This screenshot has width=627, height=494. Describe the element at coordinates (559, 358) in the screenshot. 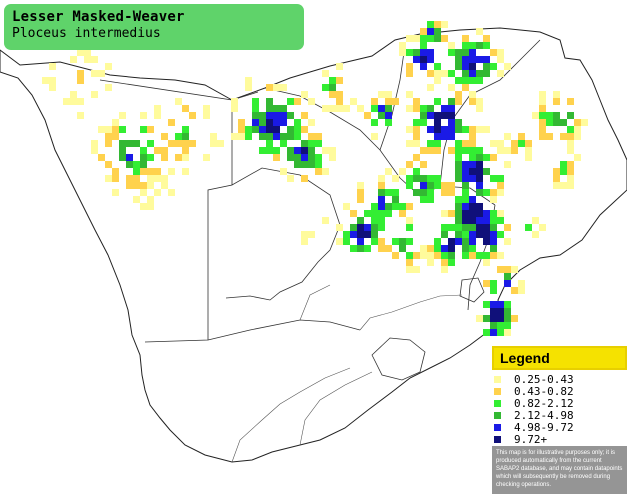

I see `legend-header: Legend` at that location.